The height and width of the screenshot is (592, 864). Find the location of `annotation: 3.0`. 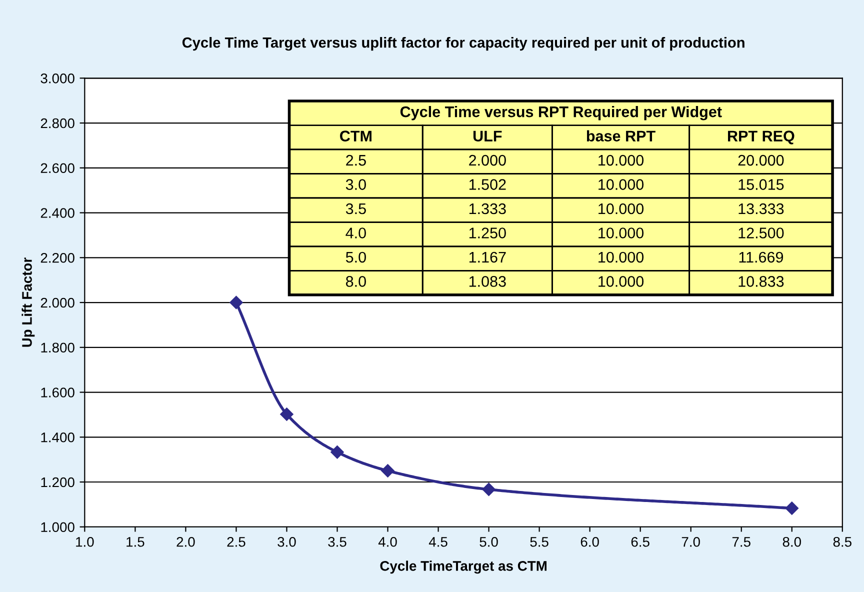

annotation: 3.0 is located at coordinates (356, 184).